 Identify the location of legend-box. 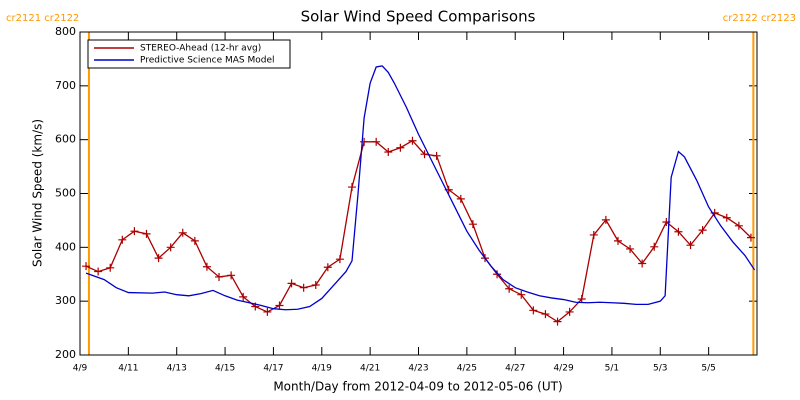
(189, 54).